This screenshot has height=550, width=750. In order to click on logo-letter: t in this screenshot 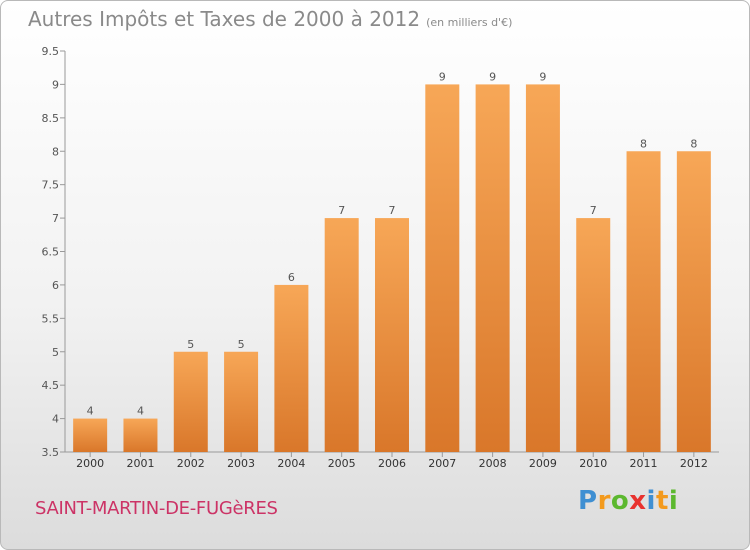, I will do `click(662, 501)`.